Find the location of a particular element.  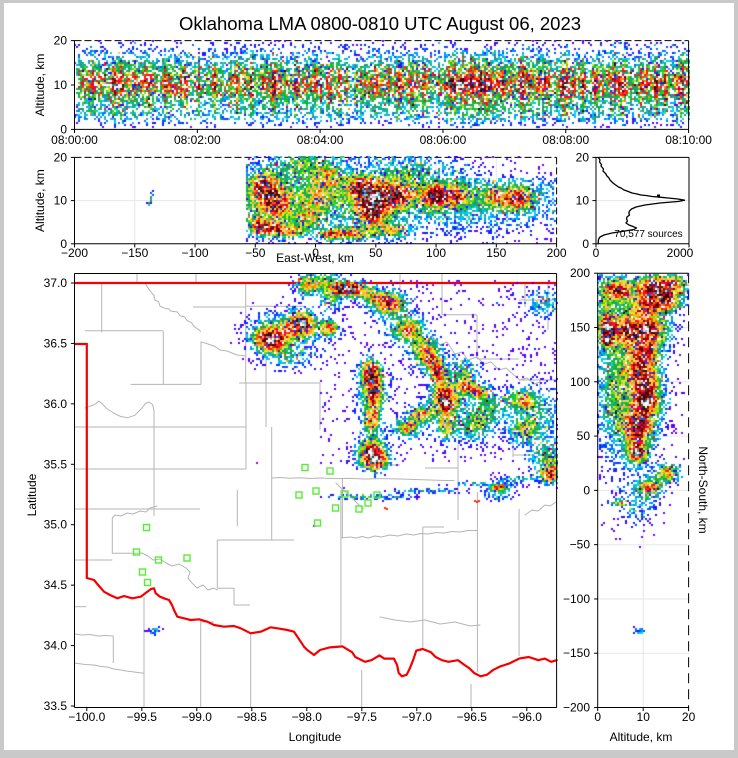

svg-text: 08:02:00 is located at coordinates (197, 140).